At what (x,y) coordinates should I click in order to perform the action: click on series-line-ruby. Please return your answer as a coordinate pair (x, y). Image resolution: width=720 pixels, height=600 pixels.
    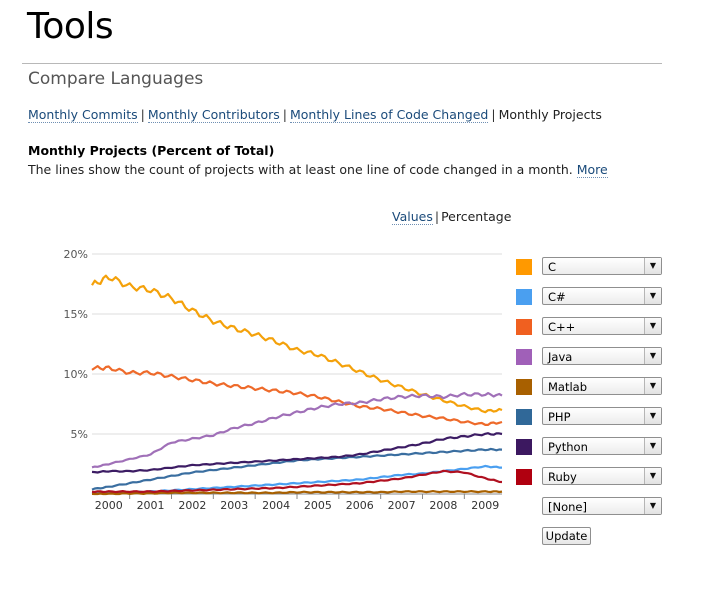
    Looking at the image, I should click on (297, 481).